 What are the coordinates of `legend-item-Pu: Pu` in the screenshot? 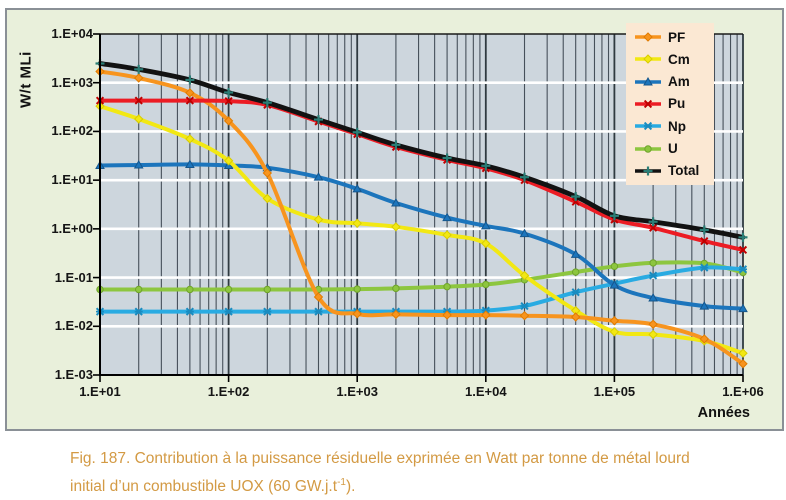 It's located at (670, 104).